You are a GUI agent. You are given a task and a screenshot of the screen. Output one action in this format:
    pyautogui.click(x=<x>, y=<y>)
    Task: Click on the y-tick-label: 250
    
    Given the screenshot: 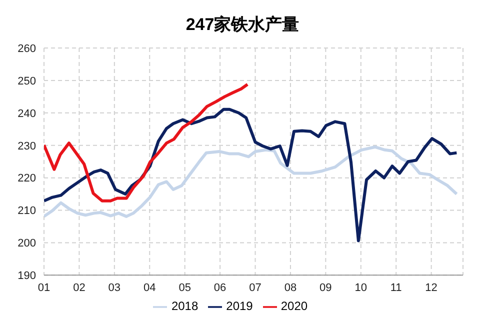 What is the action you would take?
    pyautogui.click(x=27, y=81)
    